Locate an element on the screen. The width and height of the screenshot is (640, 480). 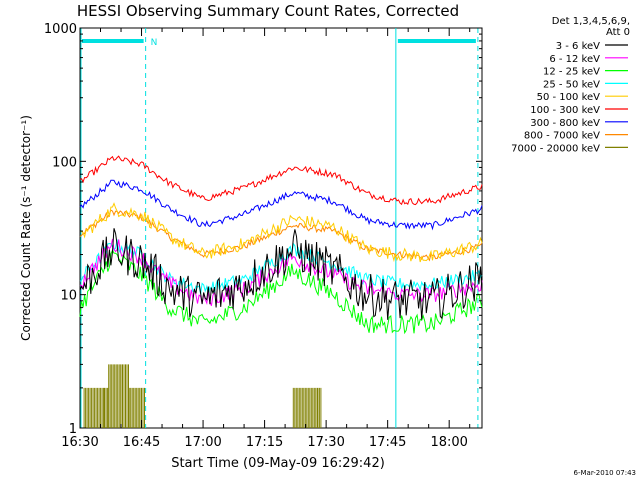
legend-entry-label: 25 - 50 keV is located at coordinates (571, 84).